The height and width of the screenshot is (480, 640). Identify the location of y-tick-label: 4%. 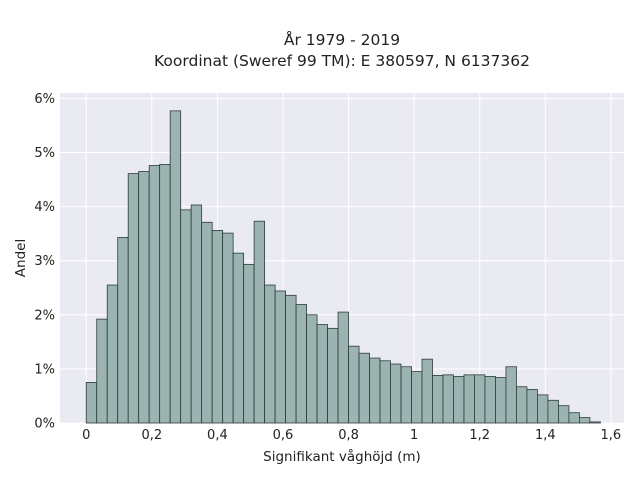
(44, 207).